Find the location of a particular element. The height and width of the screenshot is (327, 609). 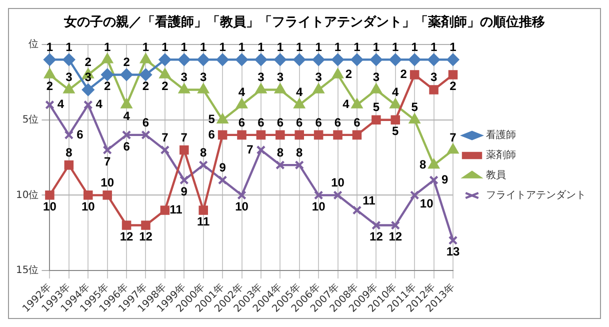

data-label: 11 is located at coordinates (203, 221).